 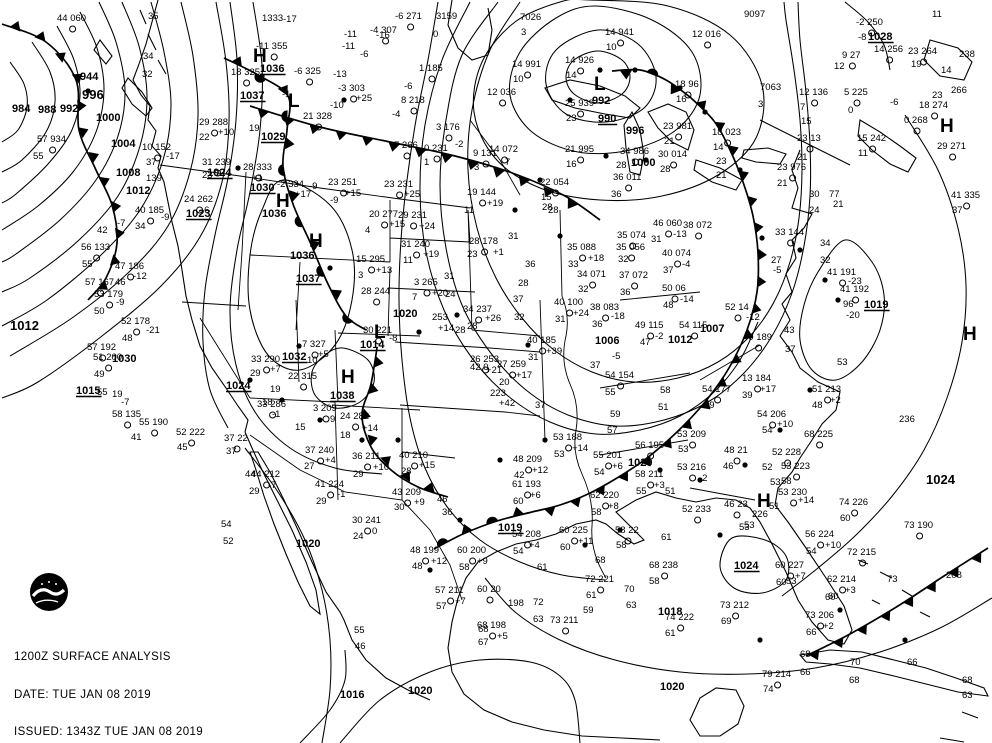 What do you see at coordinates (571, 75) in the screenshot?
I see `station-label: 14` at bounding box center [571, 75].